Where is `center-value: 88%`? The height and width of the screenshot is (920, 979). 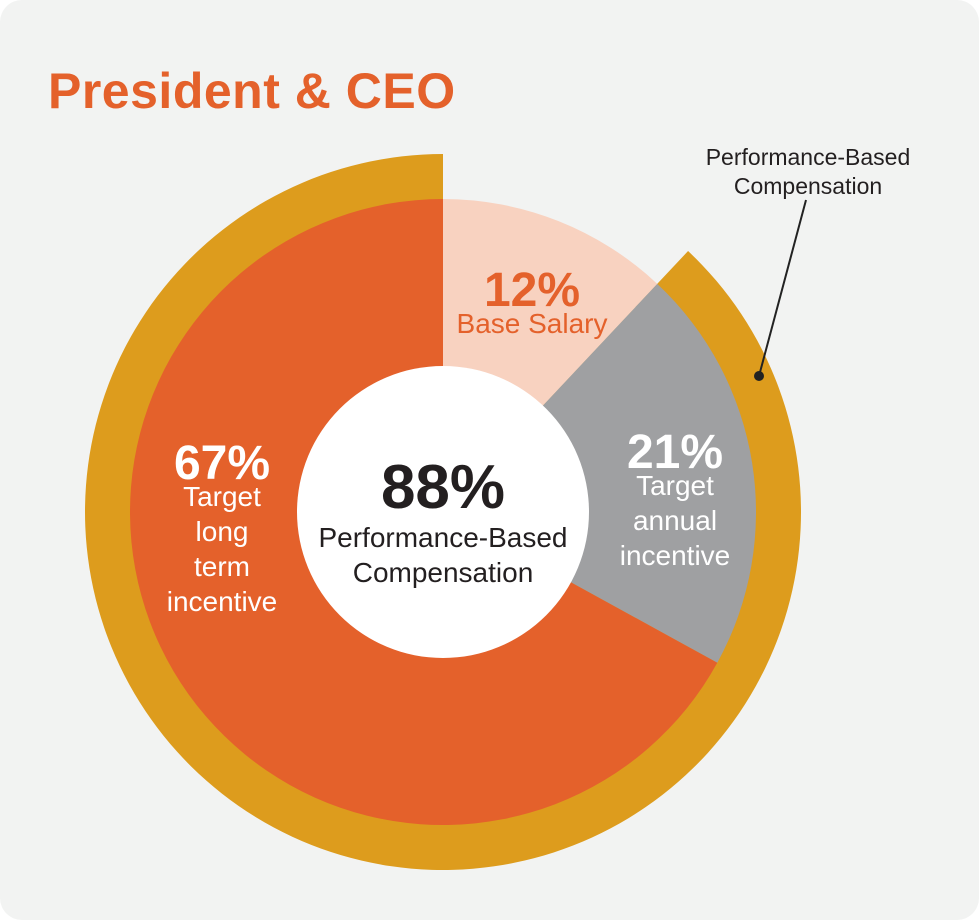 center-value: 88% is located at coordinates (443, 487).